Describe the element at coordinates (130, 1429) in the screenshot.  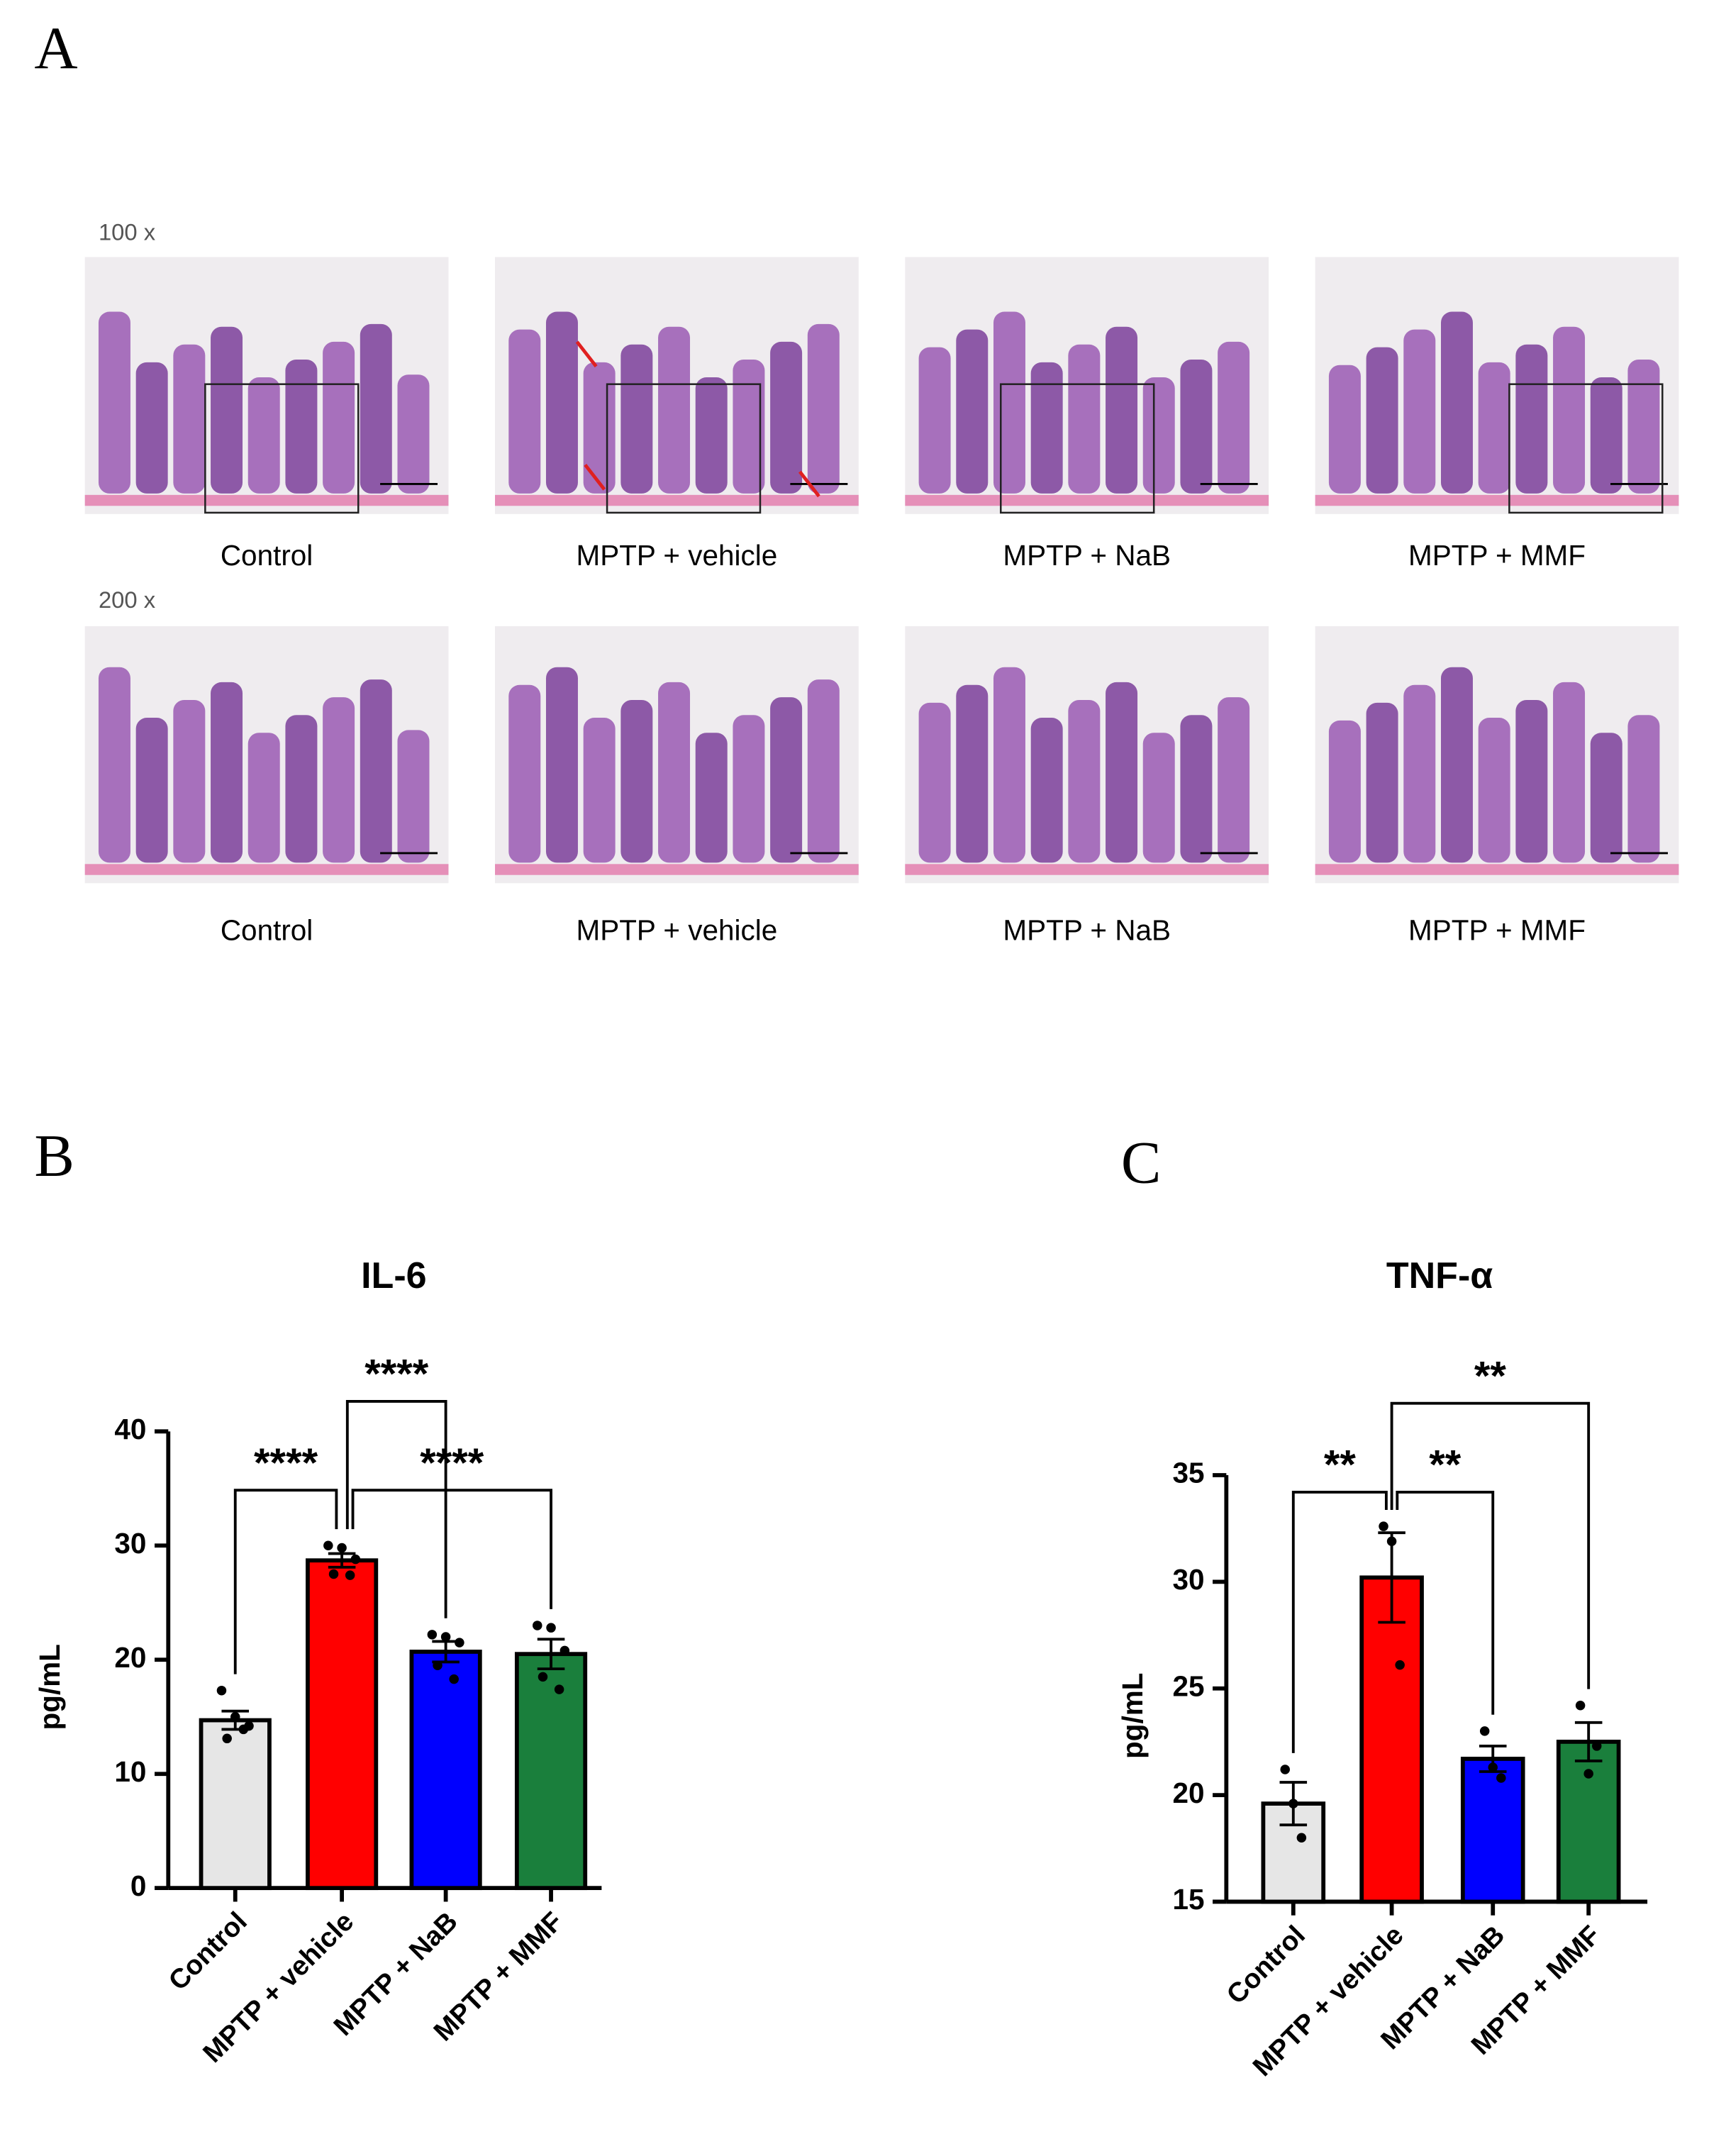
I see `y-tick-label: 40` at that location.